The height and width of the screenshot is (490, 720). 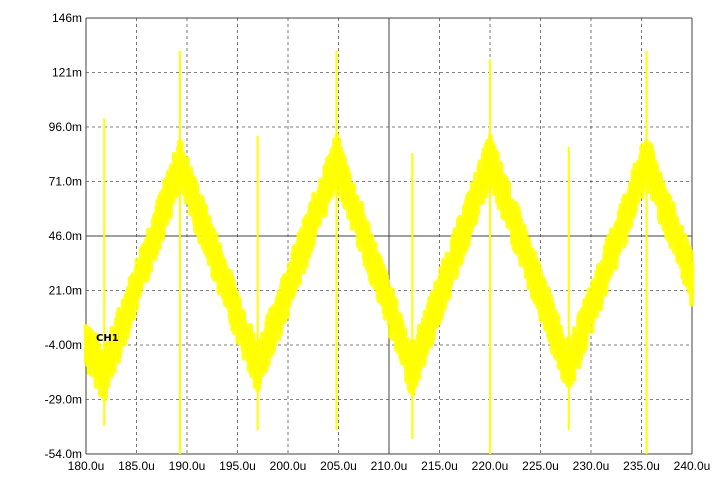 I want to click on y-tick-label: -54.0m, so click(x=63, y=454).